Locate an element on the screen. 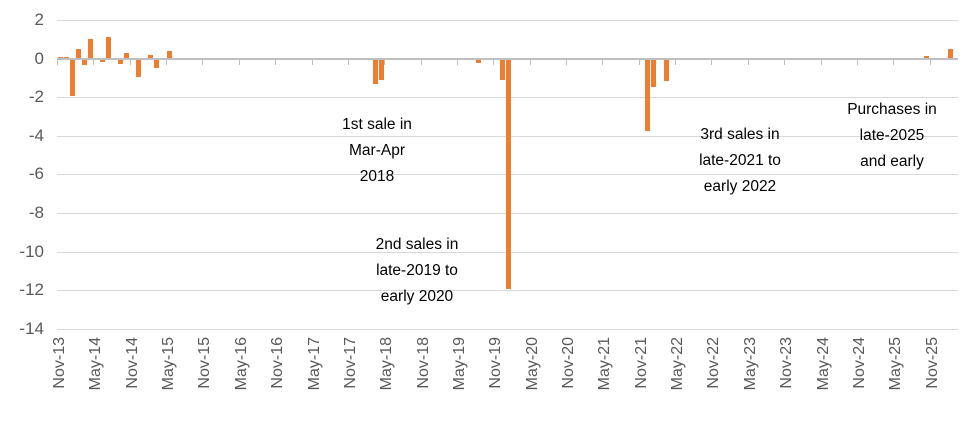 The image size is (966, 423). x-axis-tick-label: May-22 is located at coordinates (678, 364).